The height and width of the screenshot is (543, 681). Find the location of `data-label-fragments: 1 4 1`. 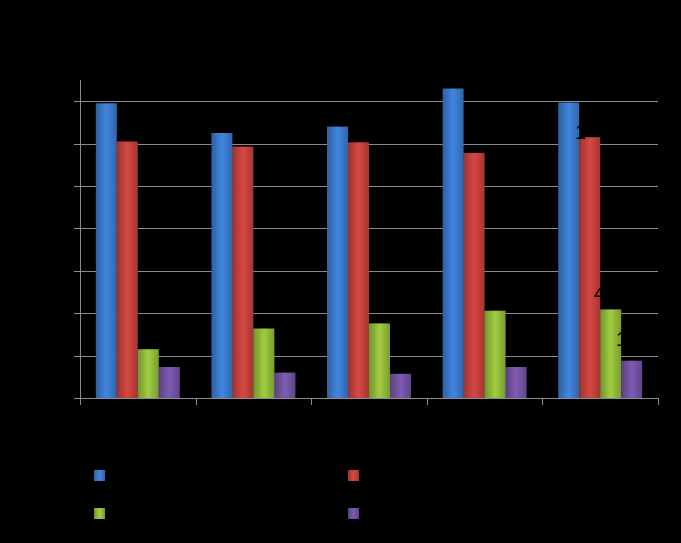

data-label-fragments: 1 4 1 is located at coordinates (601, 236).